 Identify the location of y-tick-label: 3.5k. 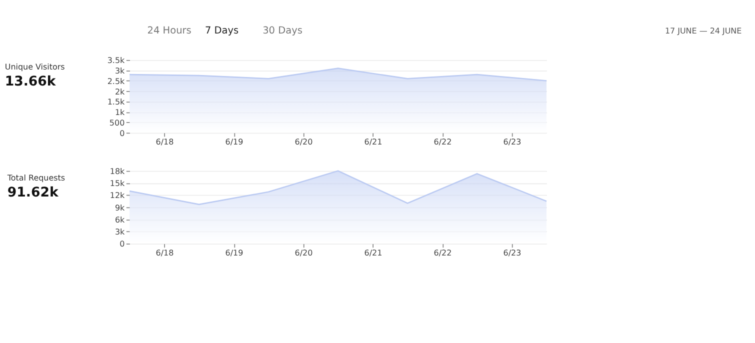
(116, 61).